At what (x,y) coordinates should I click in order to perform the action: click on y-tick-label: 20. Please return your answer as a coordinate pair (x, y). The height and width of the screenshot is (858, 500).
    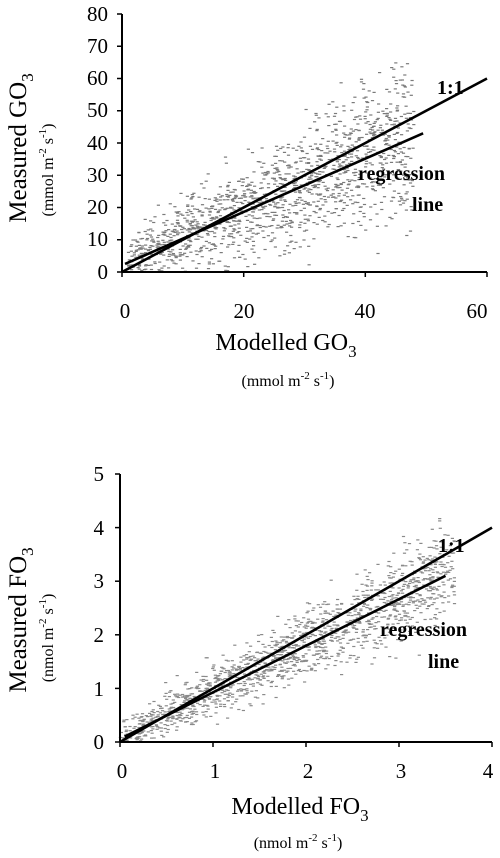
    Looking at the image, I should click on (97, 207).